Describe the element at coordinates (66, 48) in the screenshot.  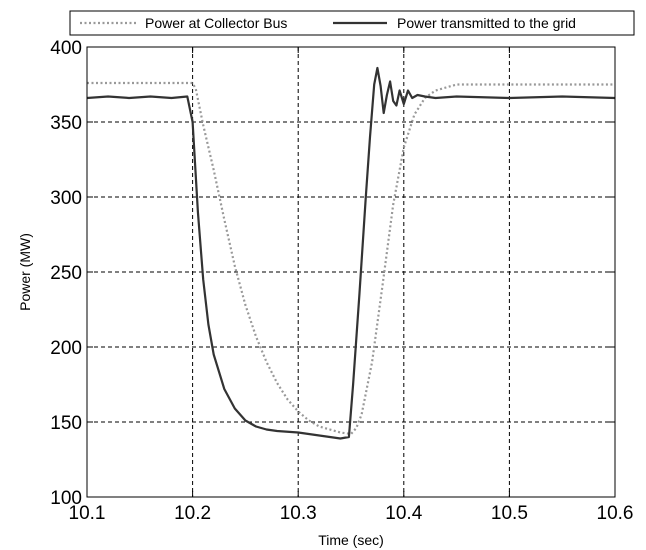
I see `y-tick-label: 400` at that location.